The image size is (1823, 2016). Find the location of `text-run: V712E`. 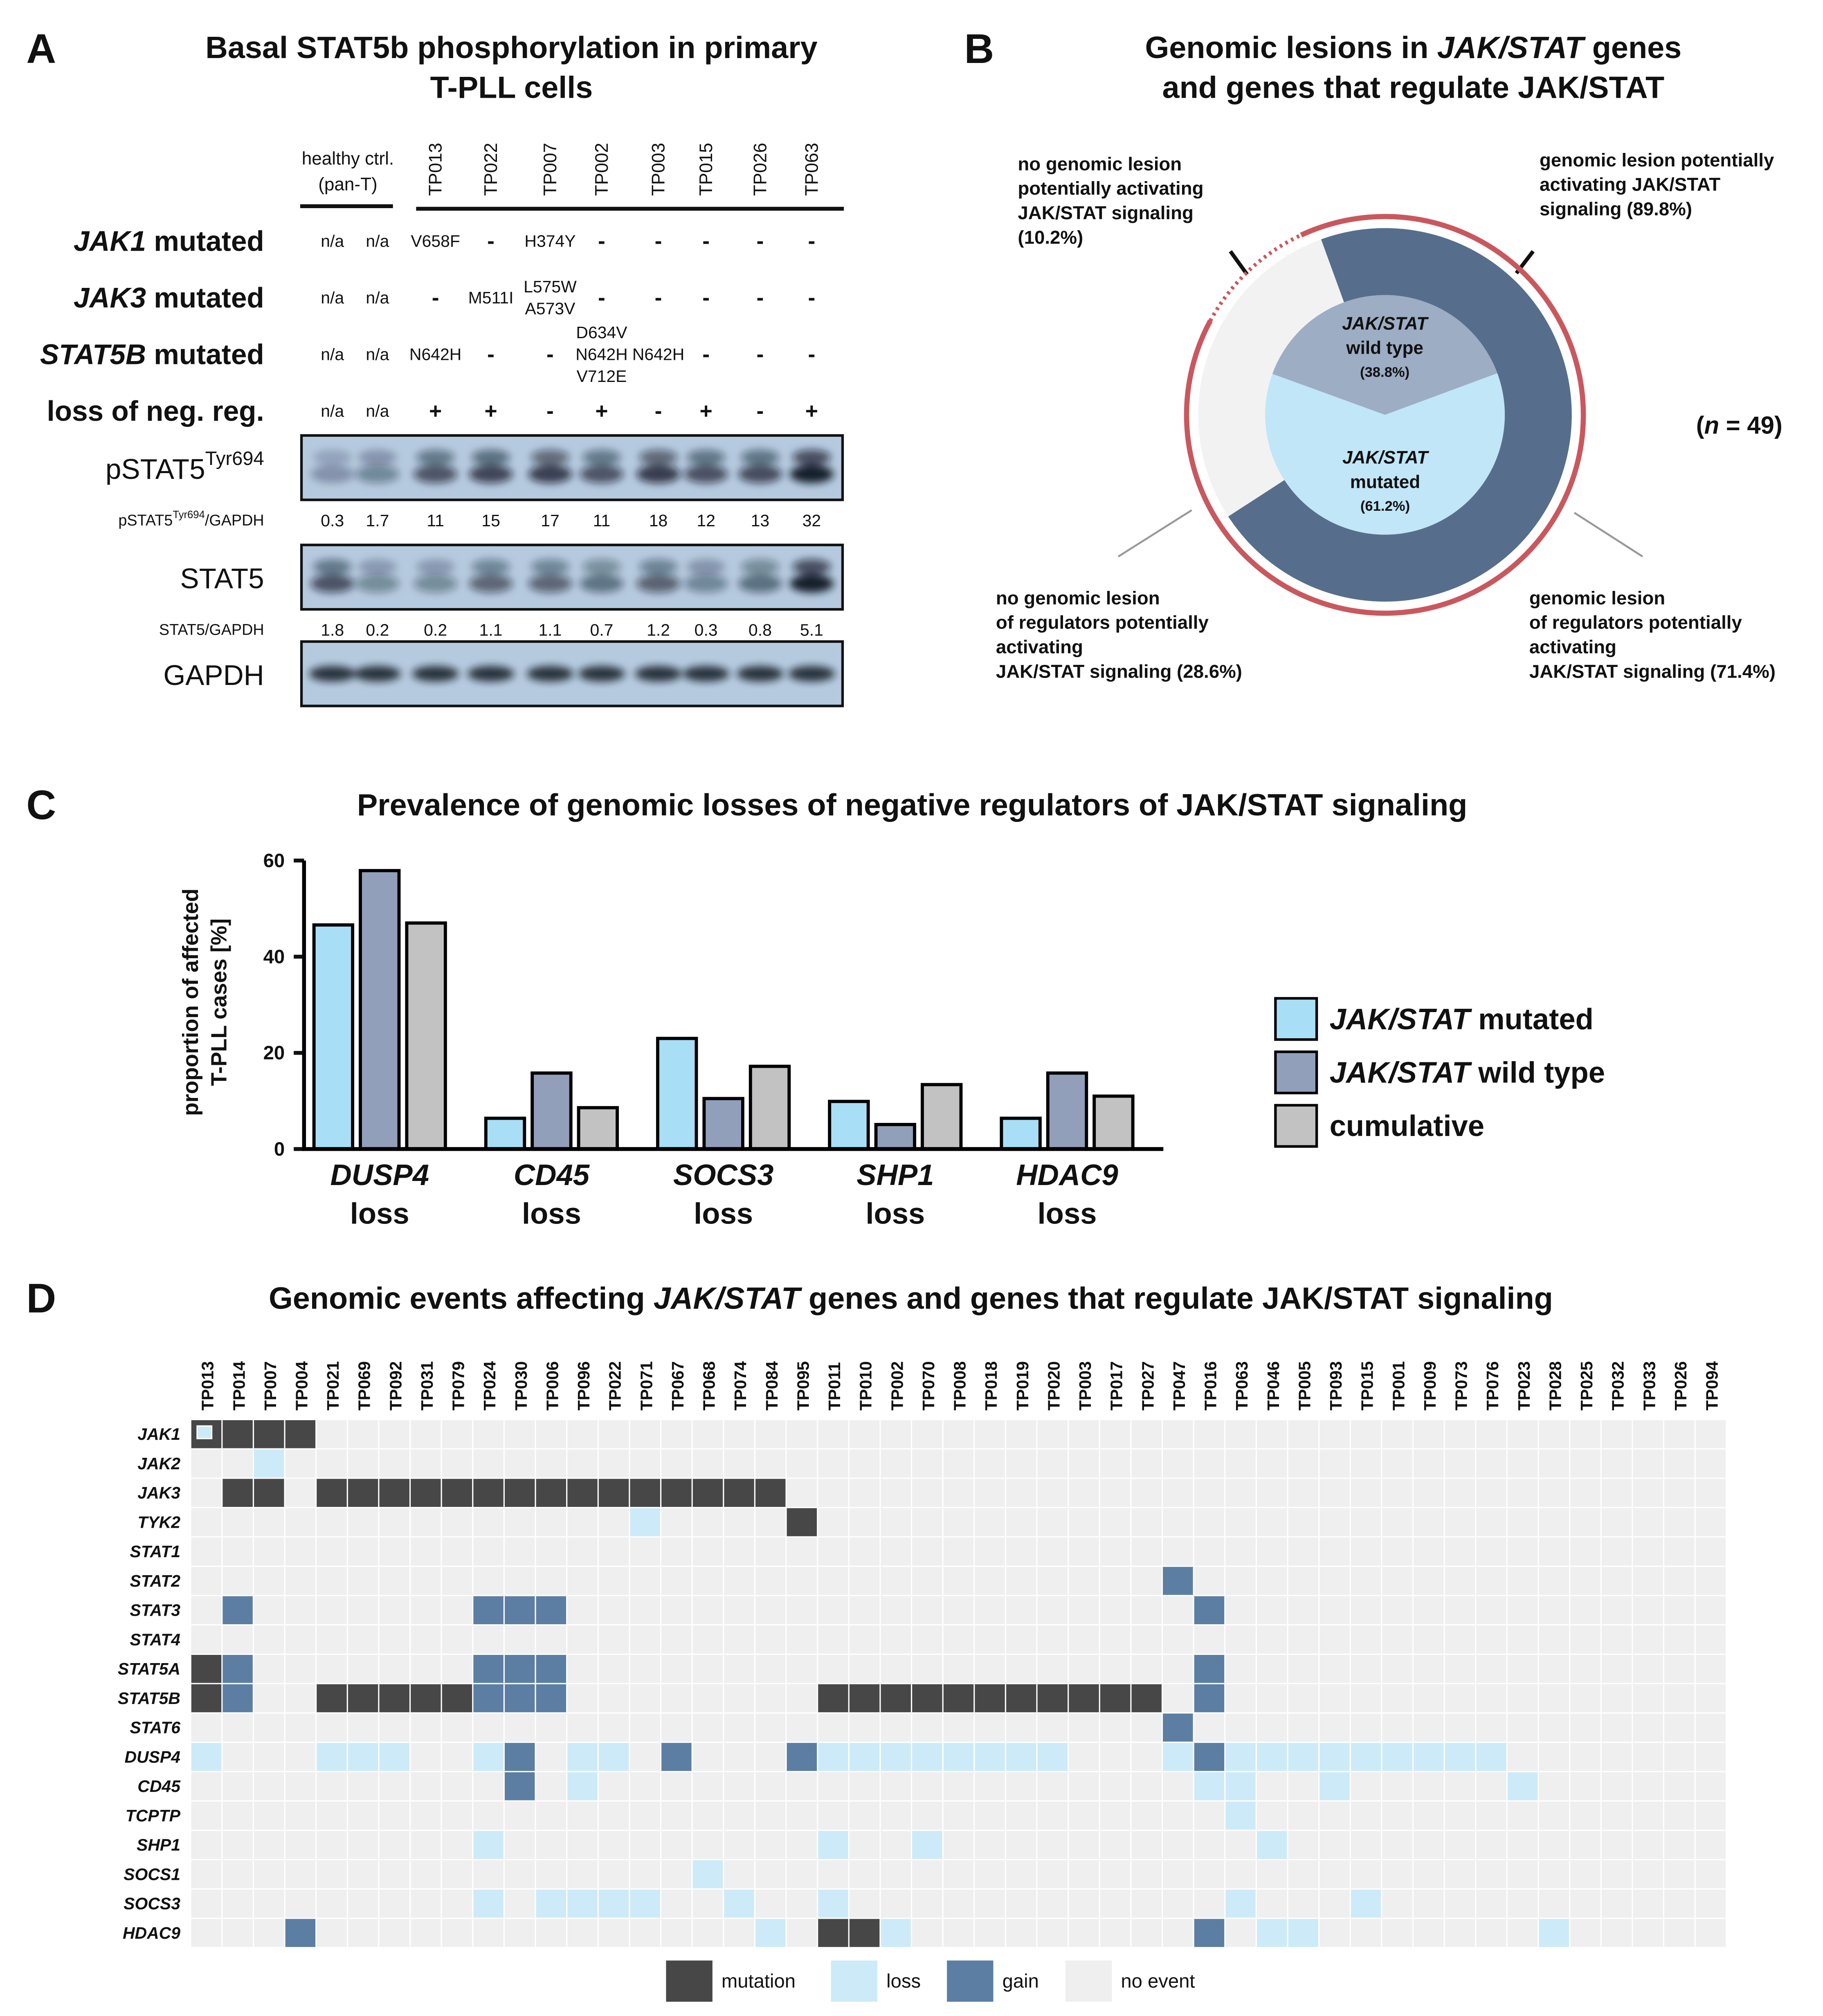

text-run: V712E is located at coordinates (602, 376).